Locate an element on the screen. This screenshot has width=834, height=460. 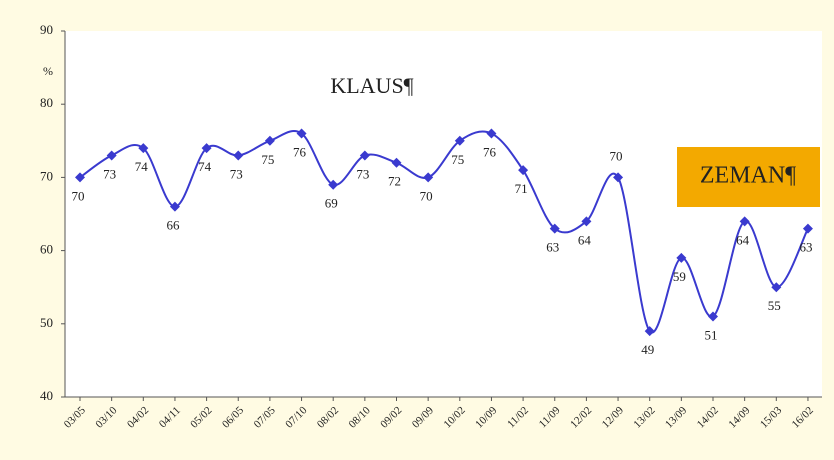
annotation: ZEMAN¶ is located at coordinates (748, 176).